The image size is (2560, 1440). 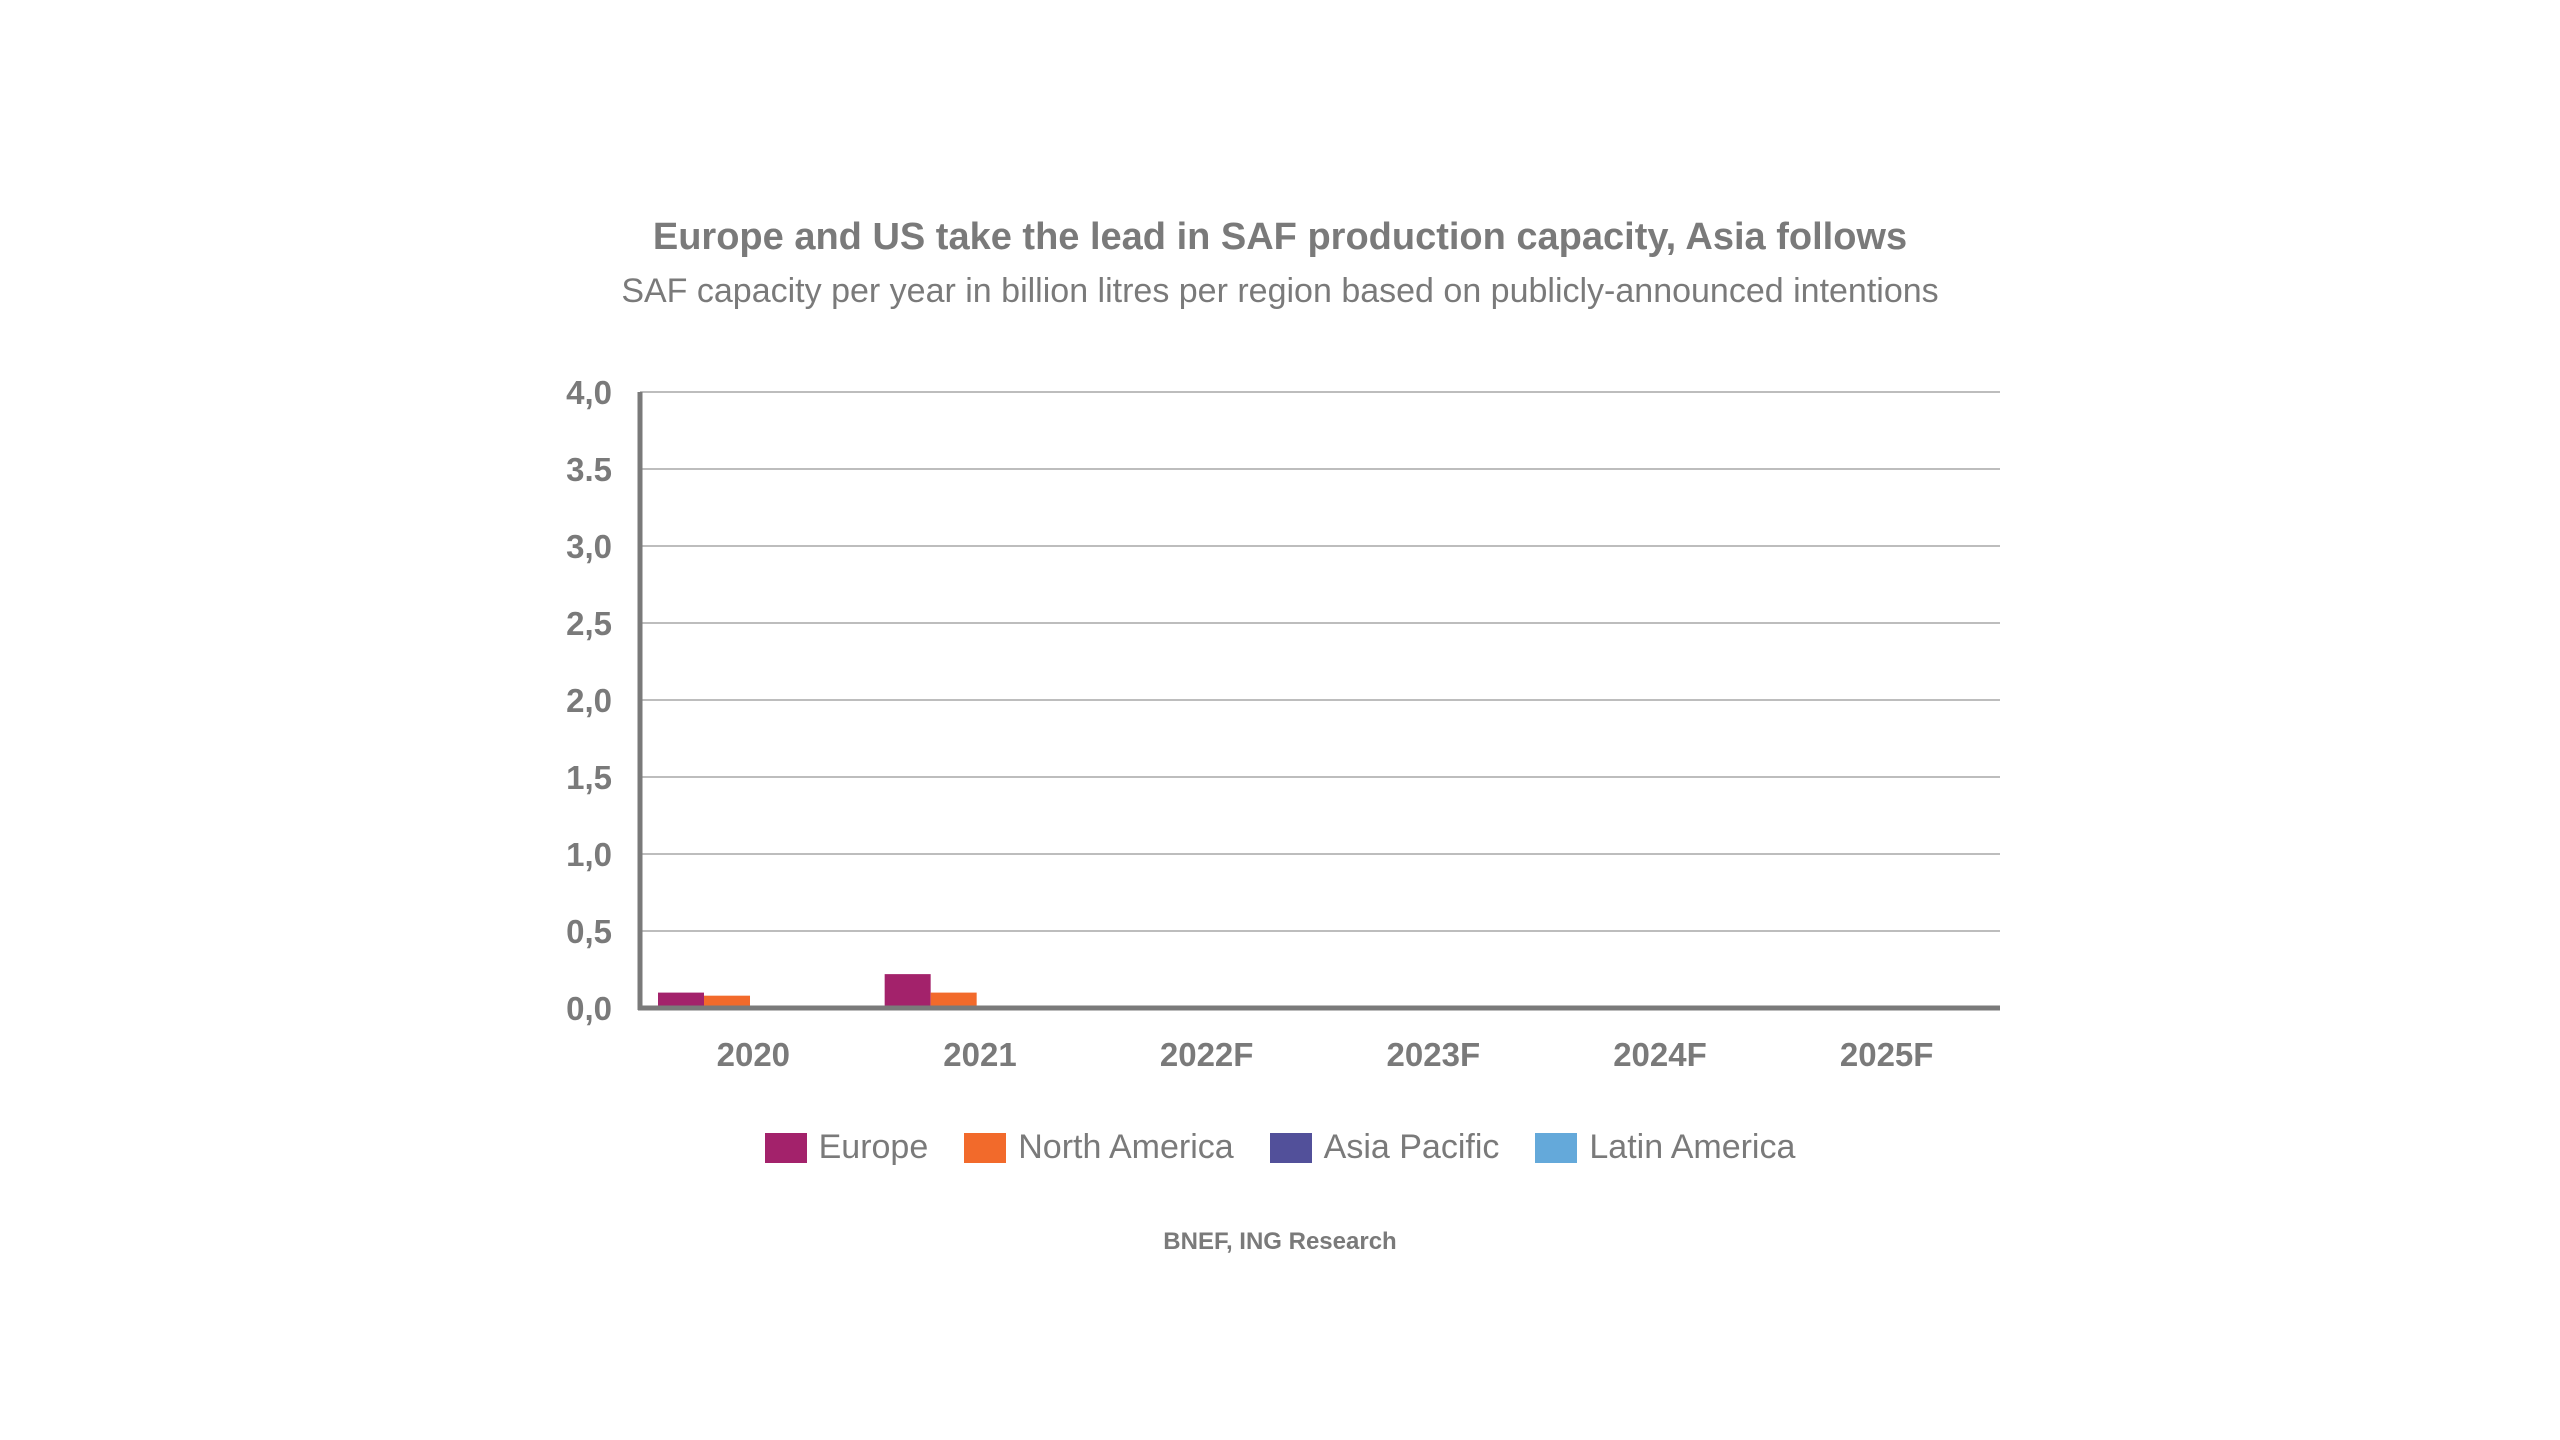 What do you see at coordinates (1280, 1241) in the screenshot?
I see `source-note: BNEF, ING Research` at bounding box center [1280, 1241].